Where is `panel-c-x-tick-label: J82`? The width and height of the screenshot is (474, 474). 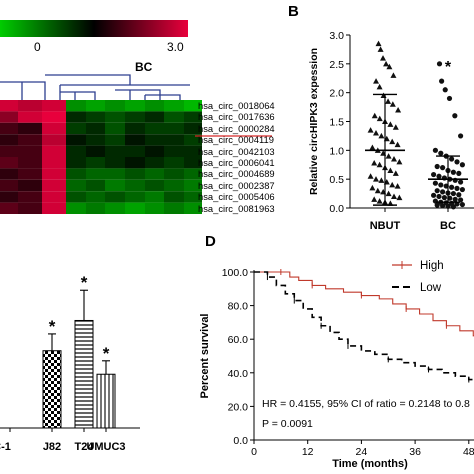 panel-c-x-tick-label: J82 is located at coordinates (52, 447).